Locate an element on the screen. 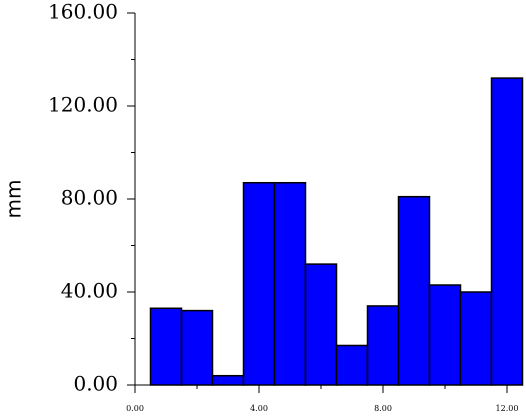 The height and width of the screenshot is (419, 526). x-tick-label: 12.00 is located at coordinates (507, 408).